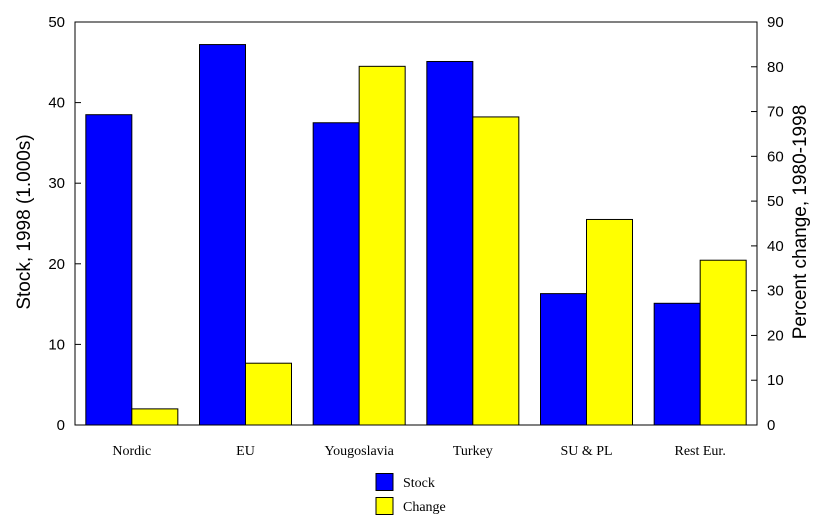  Describe the element at coordinates (775, 201) in the screenshot. I see `right-tick-label: 50` at that location.